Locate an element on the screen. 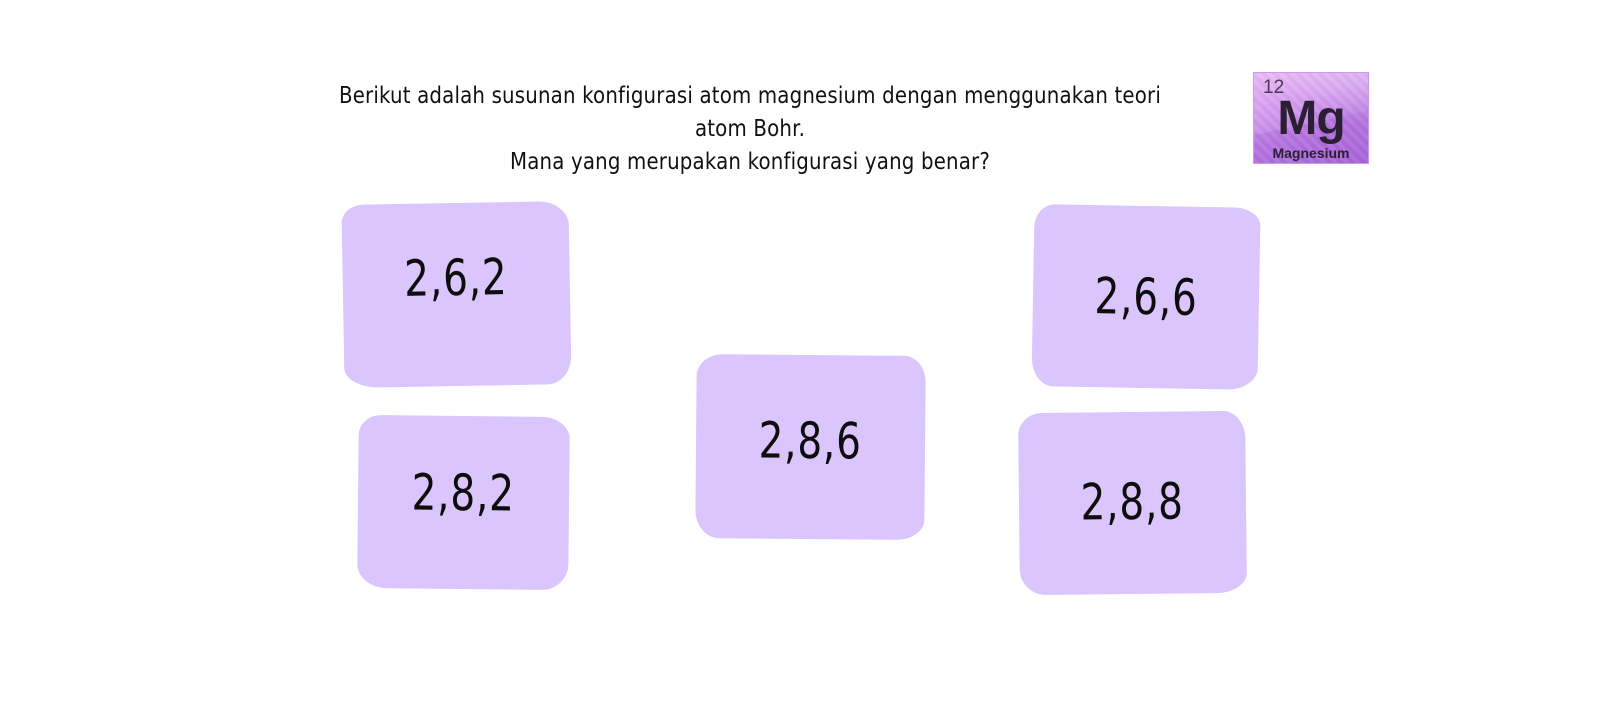 This screenshot has width=1600, height=720. element-symbol: Mg is located at coordinates (1311, 118).